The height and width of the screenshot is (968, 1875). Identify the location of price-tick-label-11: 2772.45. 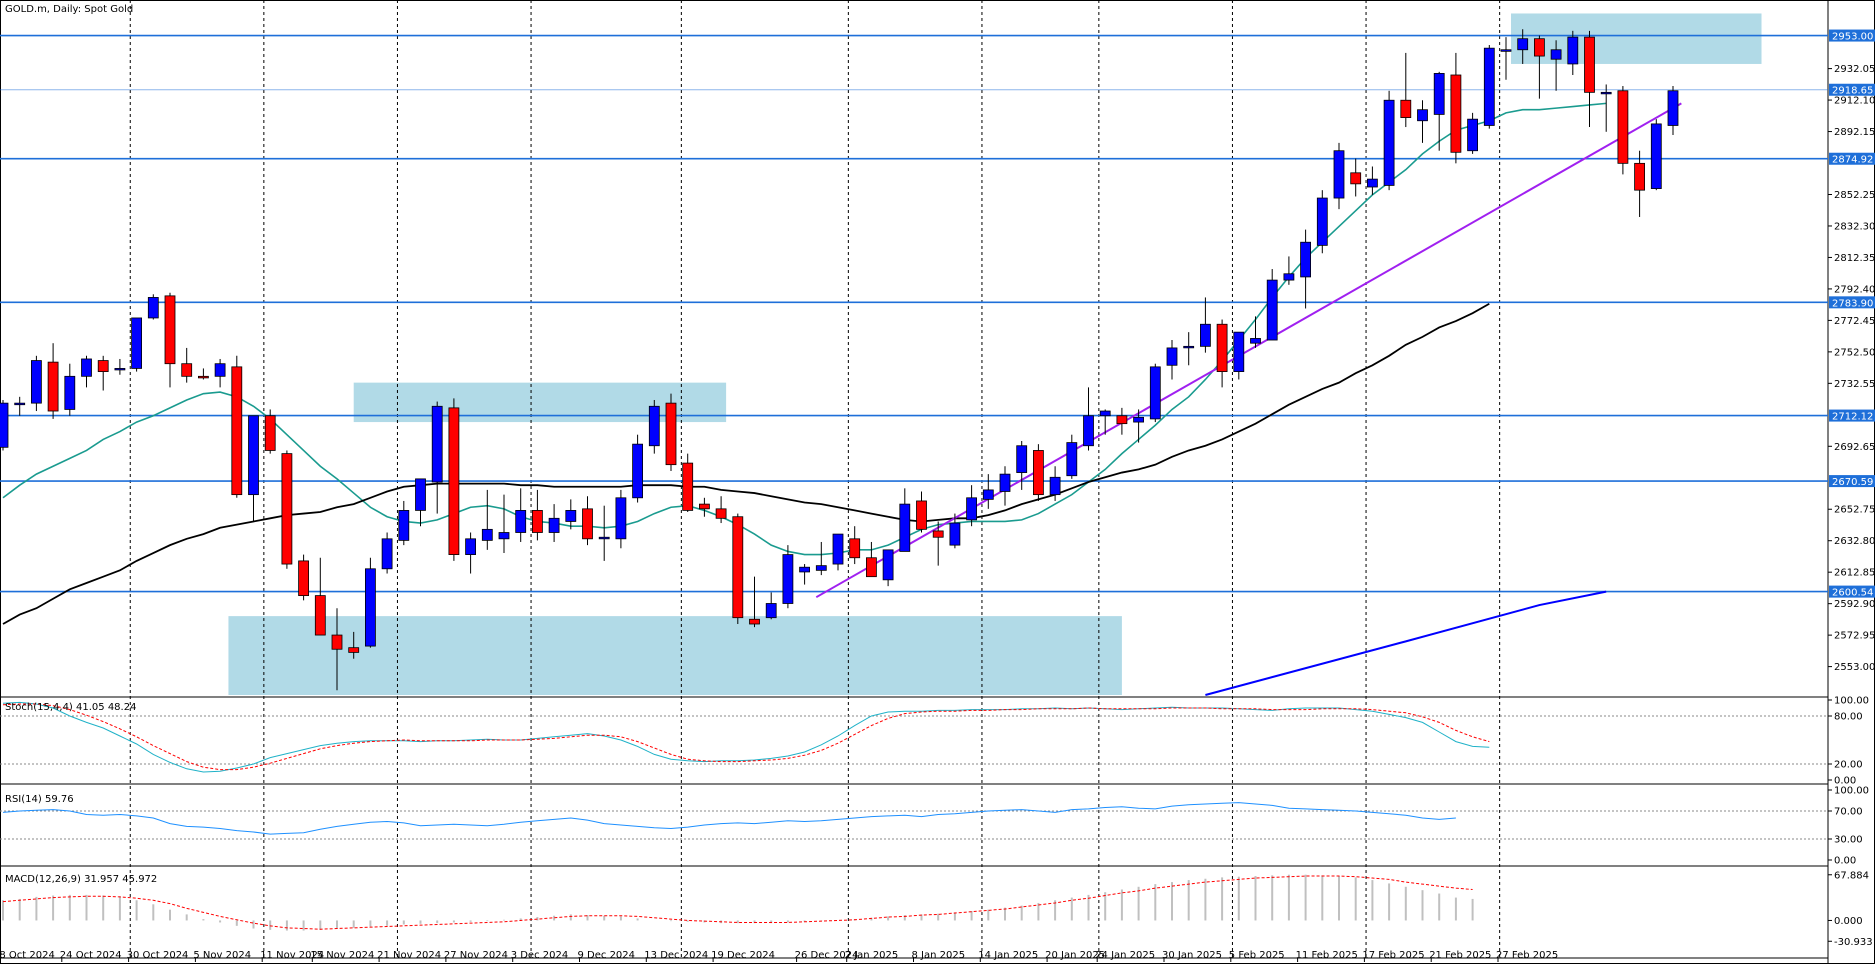
(1854, 321).